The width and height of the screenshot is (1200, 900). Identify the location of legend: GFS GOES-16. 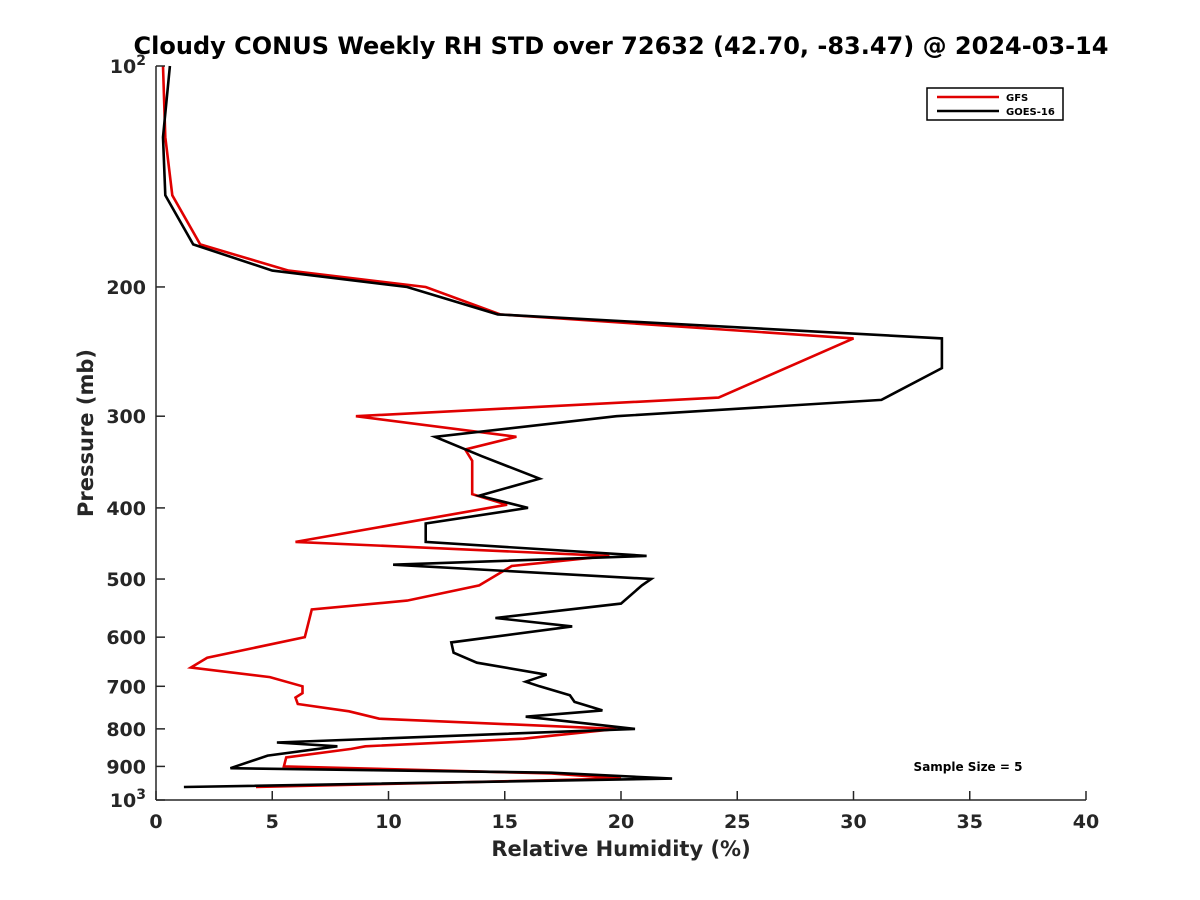
(995, 104).